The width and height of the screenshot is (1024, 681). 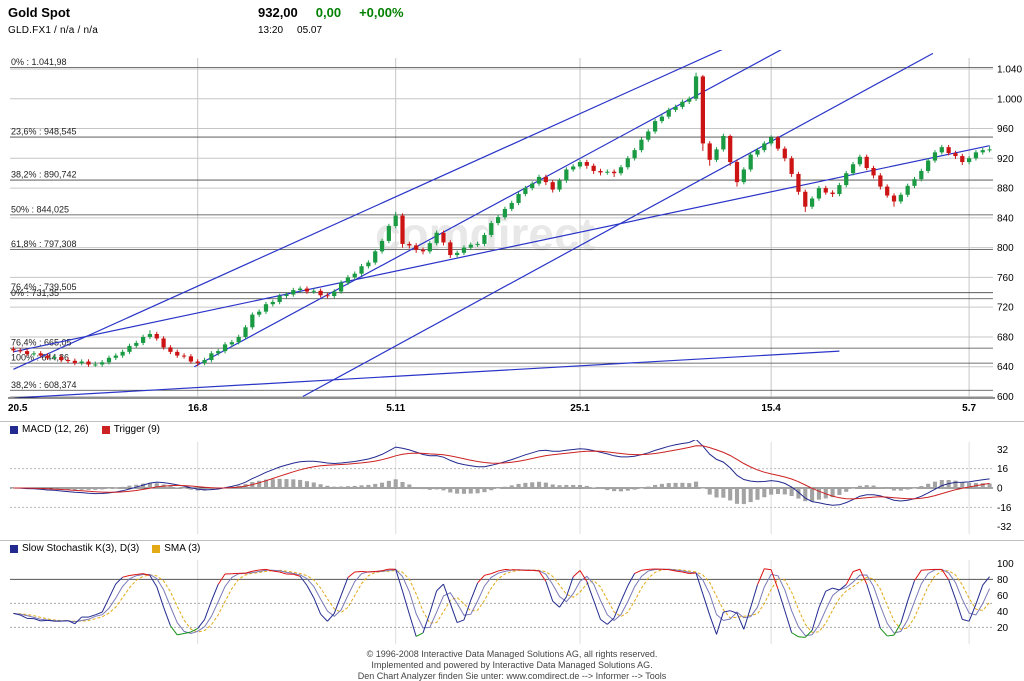 I want to click on svg-text: 76,4% : 665,05, so click(x=41, y=343).